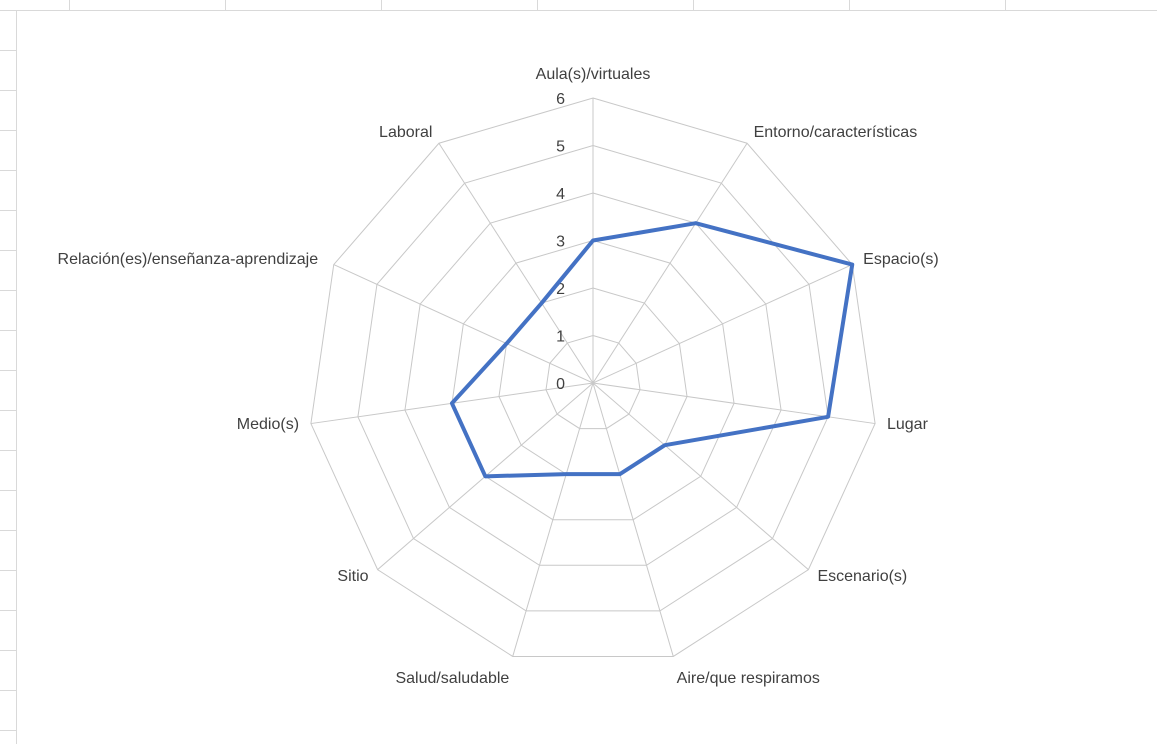 Image resolution: width=1157 pixels, height=744 pixels. I want to click on r-tick-label: 6, so click(560, 99).